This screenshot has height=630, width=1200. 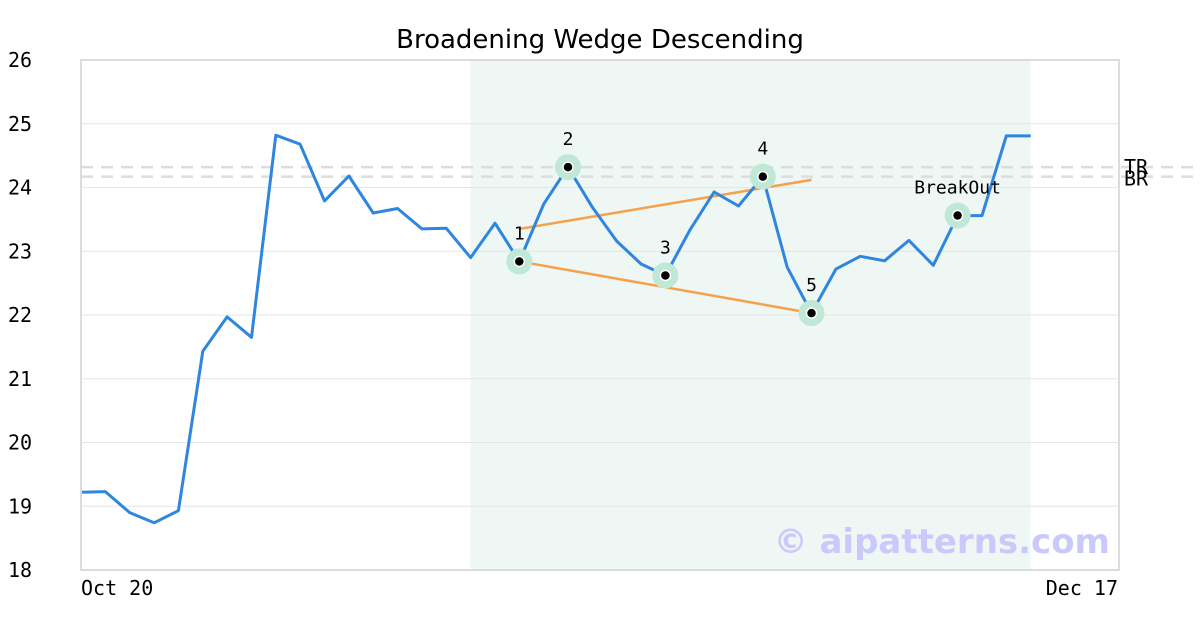 I want to click on point-label: 5, so click(x=811, y=285).